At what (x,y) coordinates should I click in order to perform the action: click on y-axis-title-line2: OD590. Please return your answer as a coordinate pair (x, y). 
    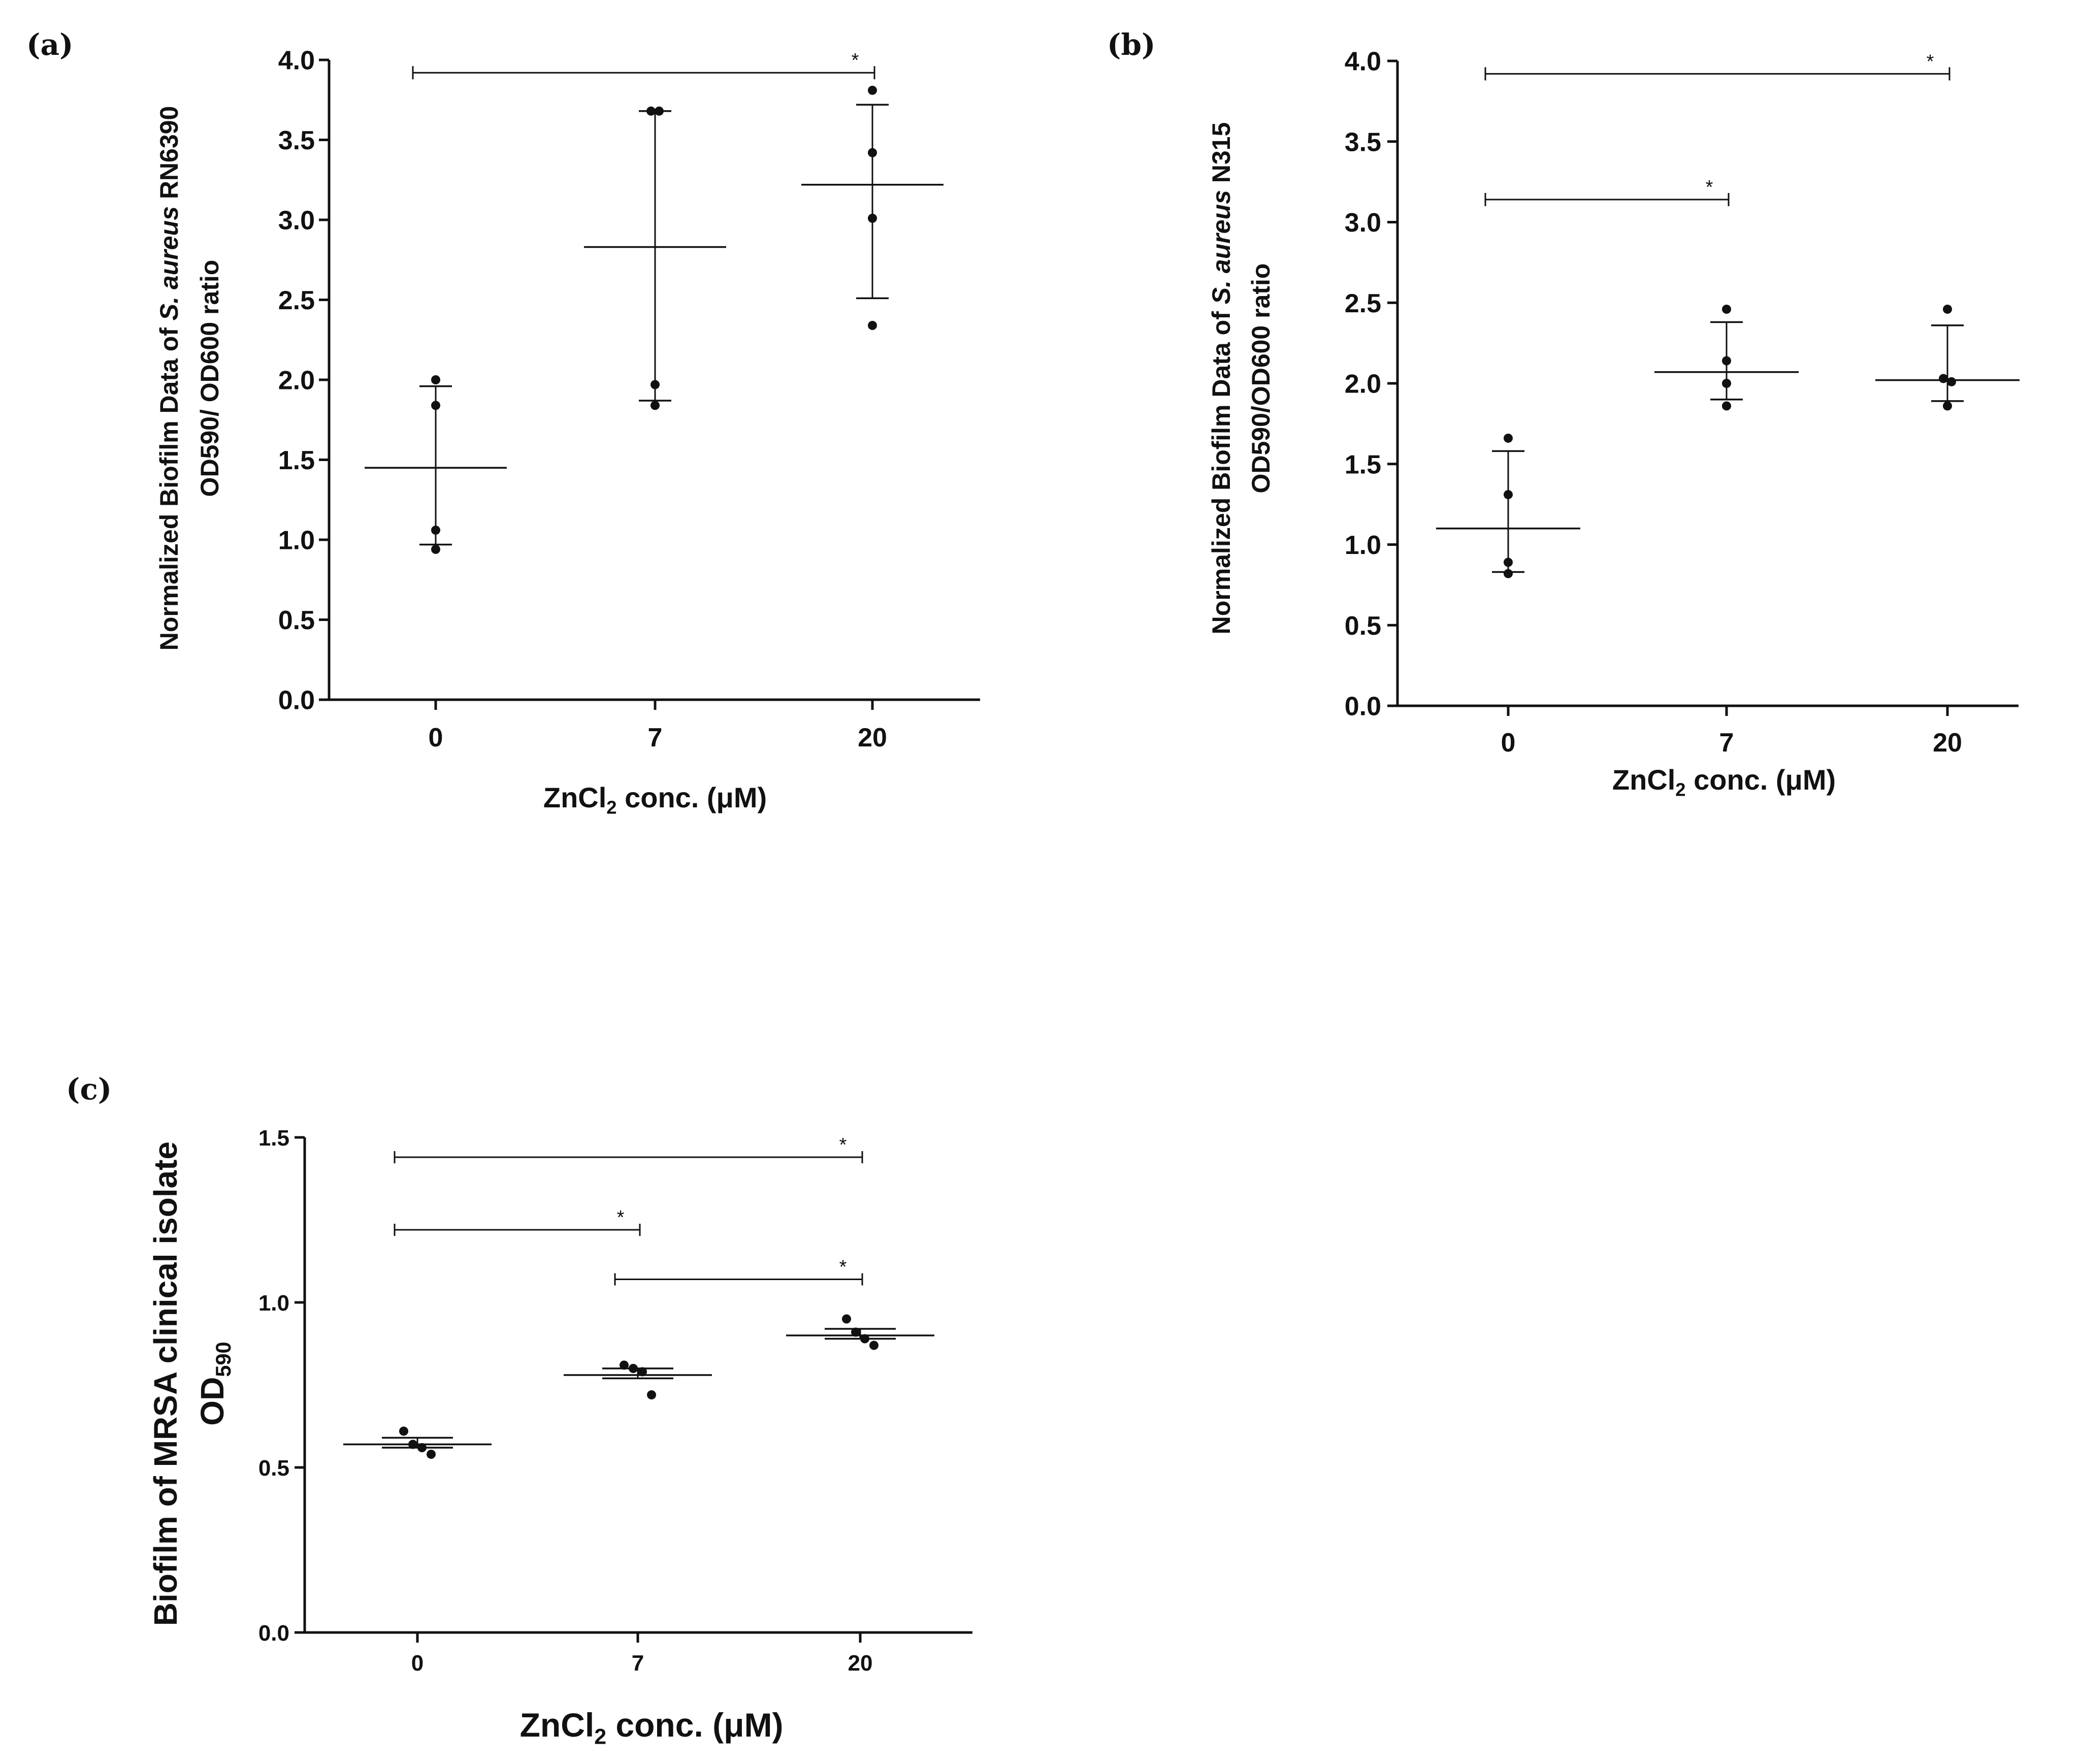
    Looking at the image, I should click on (214, 1384).